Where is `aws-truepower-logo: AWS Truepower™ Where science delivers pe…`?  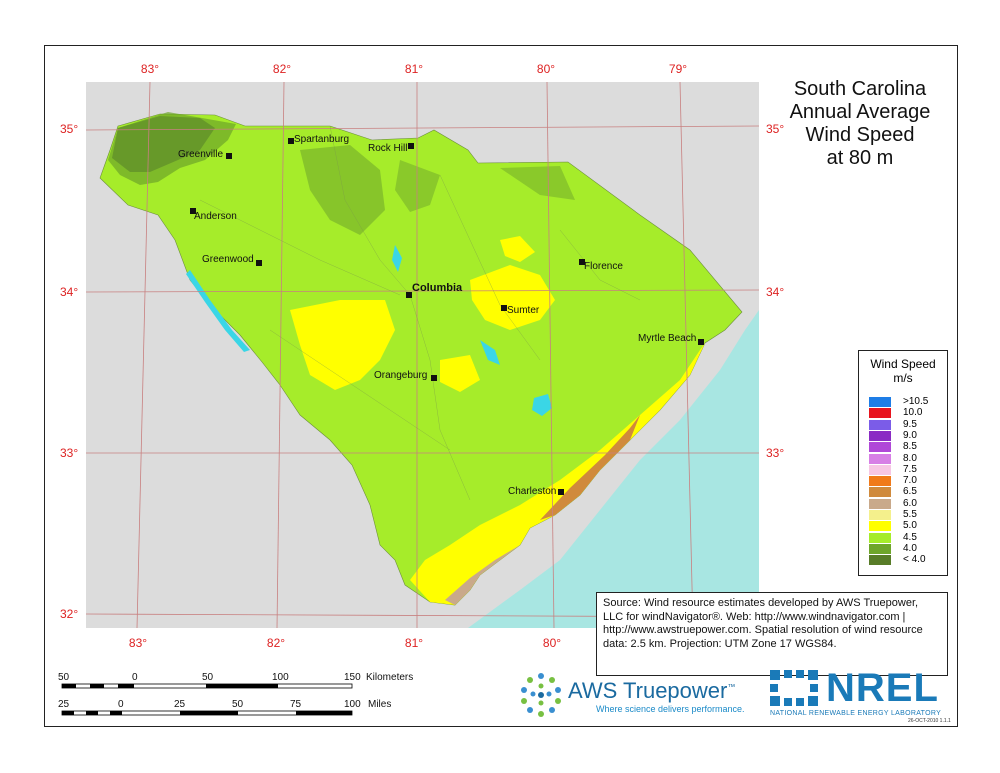
aws-truepower-logo: AWS Truepower™ Where science delivers pe… is located at coordinates (636, 694).